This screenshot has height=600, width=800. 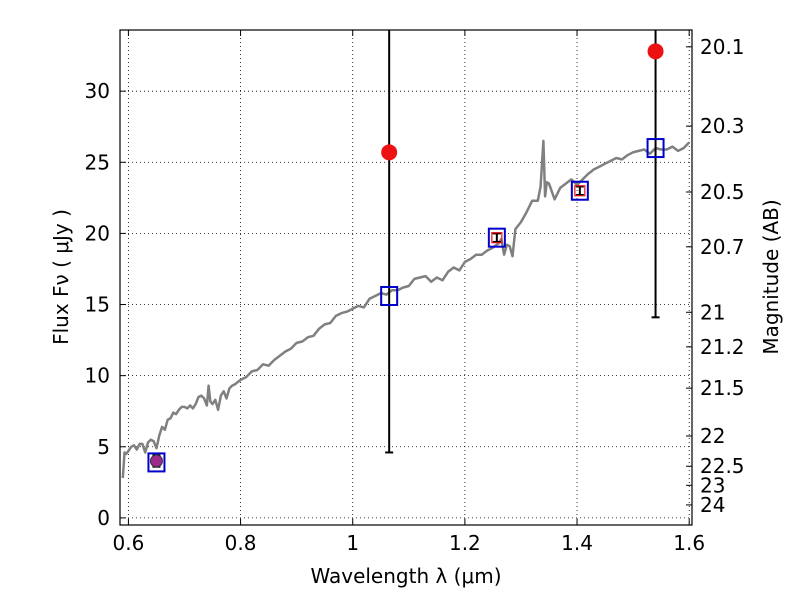 I want to click on y-tick-label: 15, so click(x=97, y=305).